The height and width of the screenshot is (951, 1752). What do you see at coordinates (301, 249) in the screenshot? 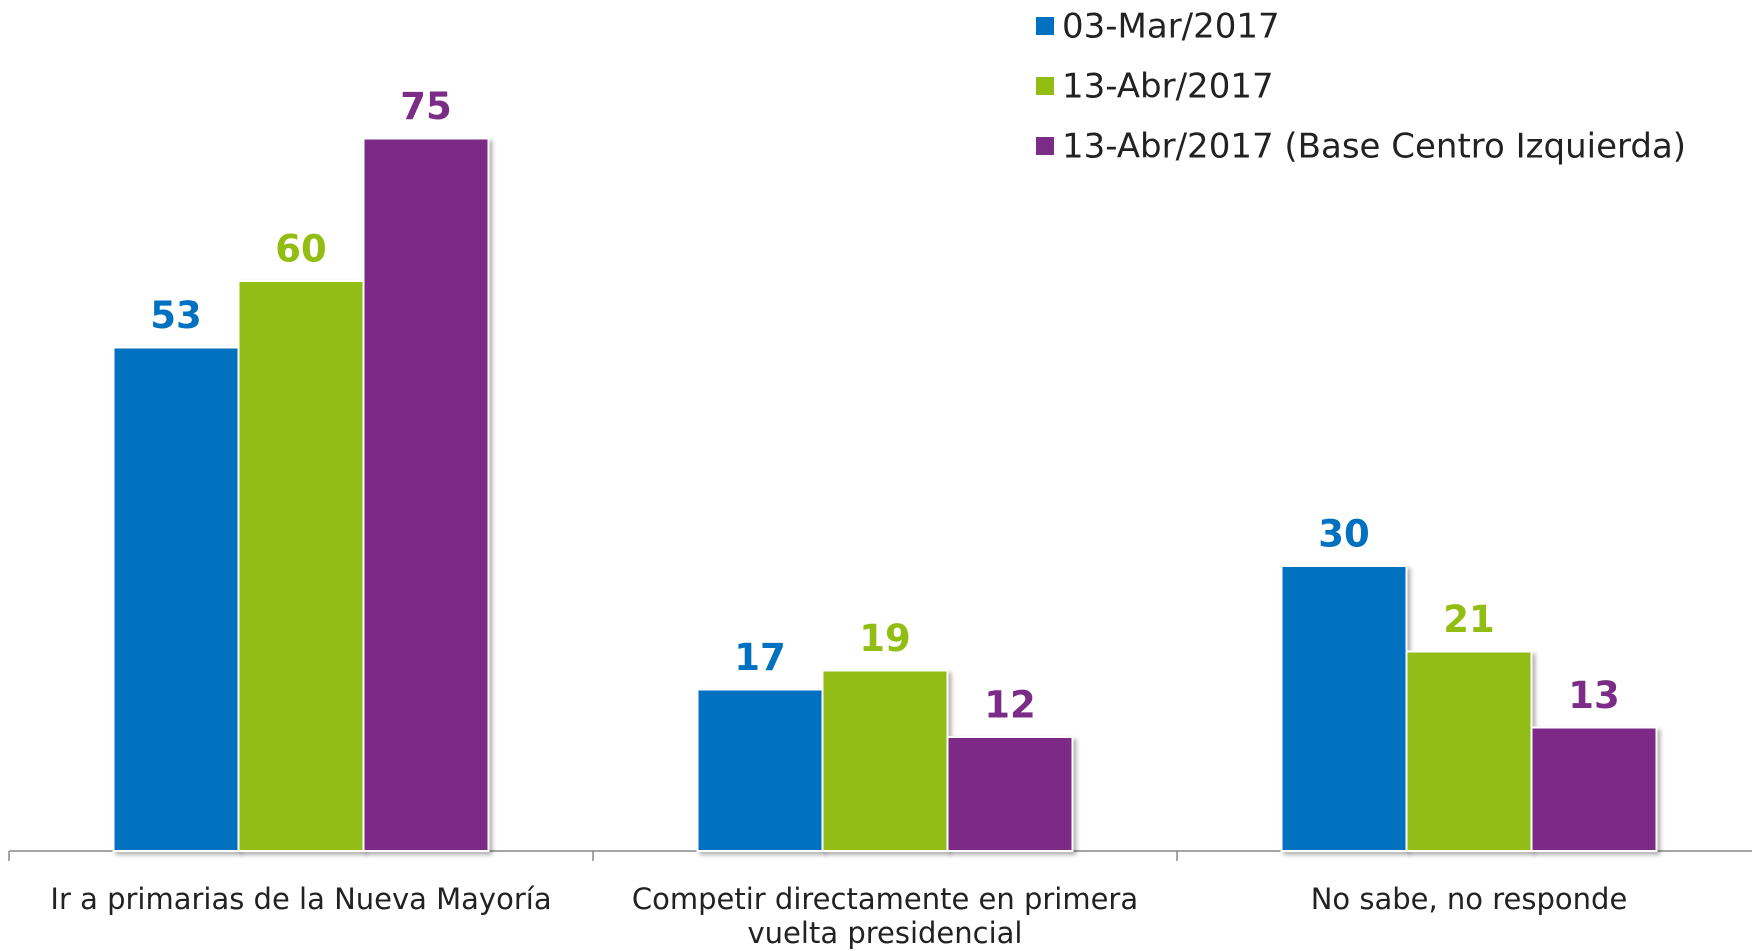
I see `value-label: 60` at bounding box center [301, 249].